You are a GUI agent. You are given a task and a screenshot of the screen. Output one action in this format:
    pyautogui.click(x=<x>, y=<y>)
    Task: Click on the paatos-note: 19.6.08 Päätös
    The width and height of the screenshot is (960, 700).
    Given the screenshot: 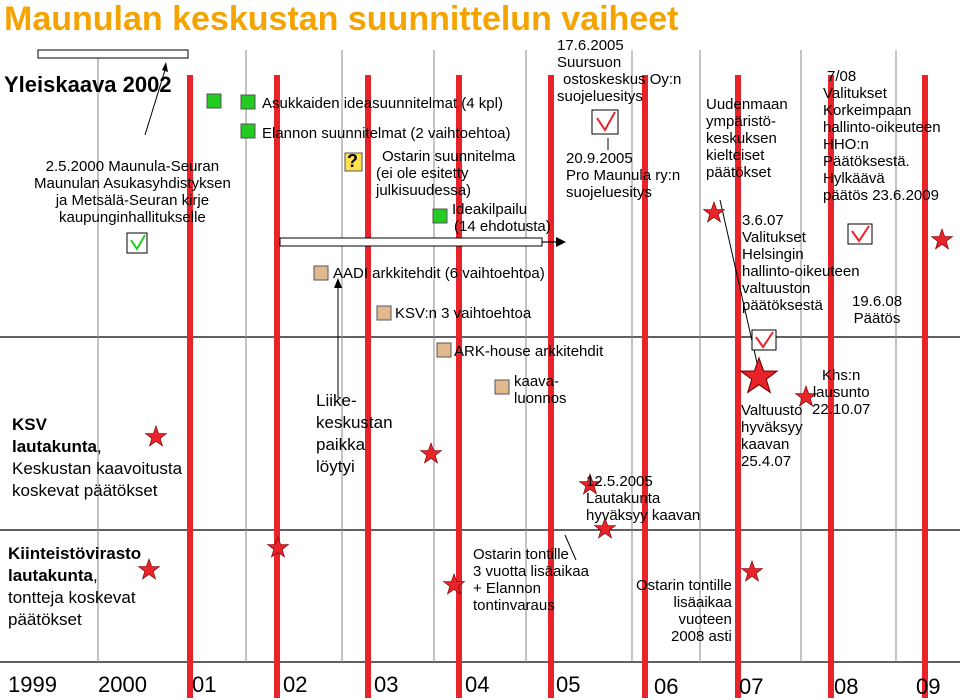 What is the action you would take?
    pyautogui.click(x=877, y=310)
    